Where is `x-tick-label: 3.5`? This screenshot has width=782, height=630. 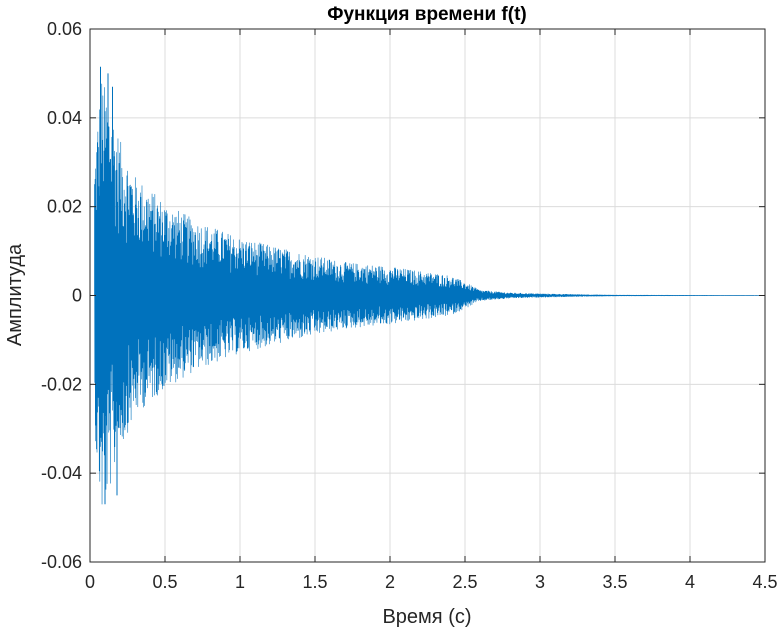
x-tick-label: 3.5 is located at coordinates (614, 582).